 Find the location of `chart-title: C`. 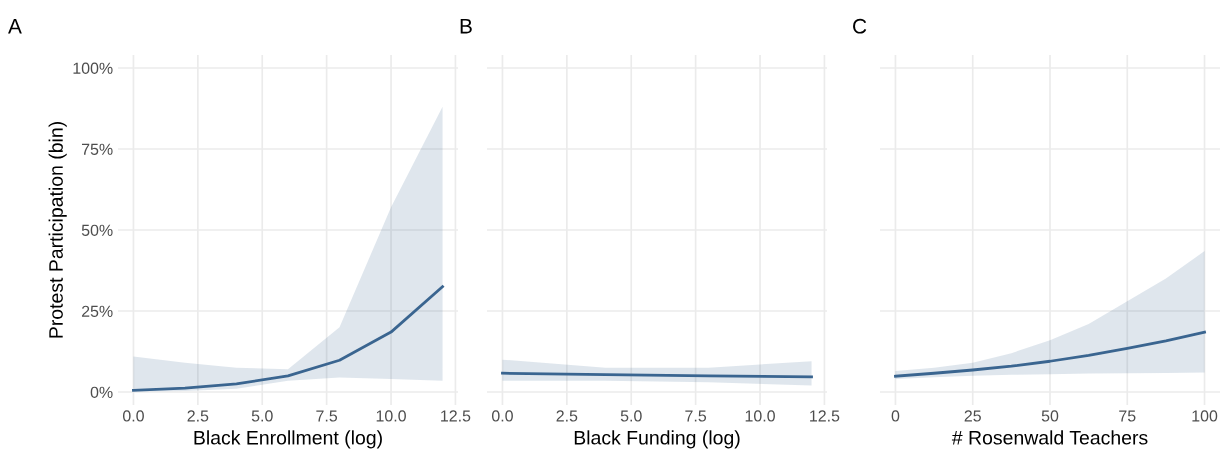

chart-title: C is located at coordinates (860, 26).